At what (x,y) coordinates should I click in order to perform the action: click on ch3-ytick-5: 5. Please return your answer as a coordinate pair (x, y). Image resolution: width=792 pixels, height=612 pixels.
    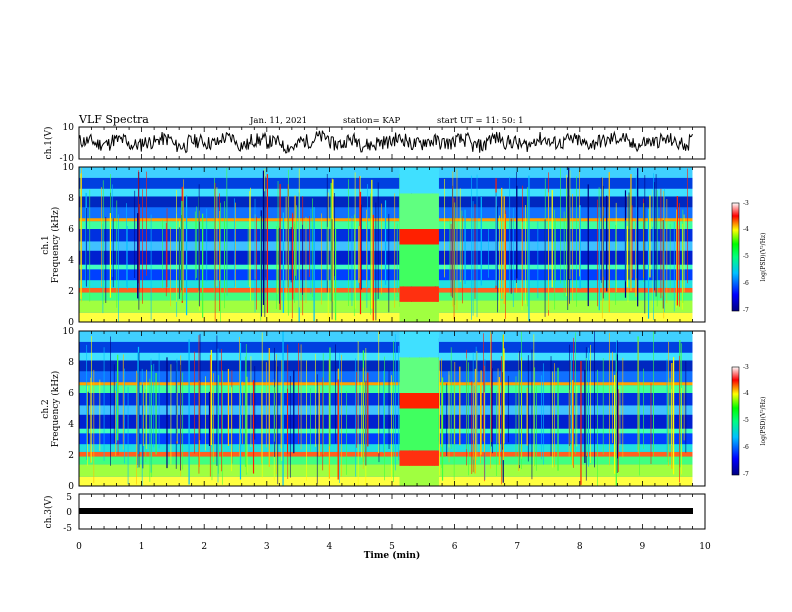
    Looking at the image, I should click on (69, 498).